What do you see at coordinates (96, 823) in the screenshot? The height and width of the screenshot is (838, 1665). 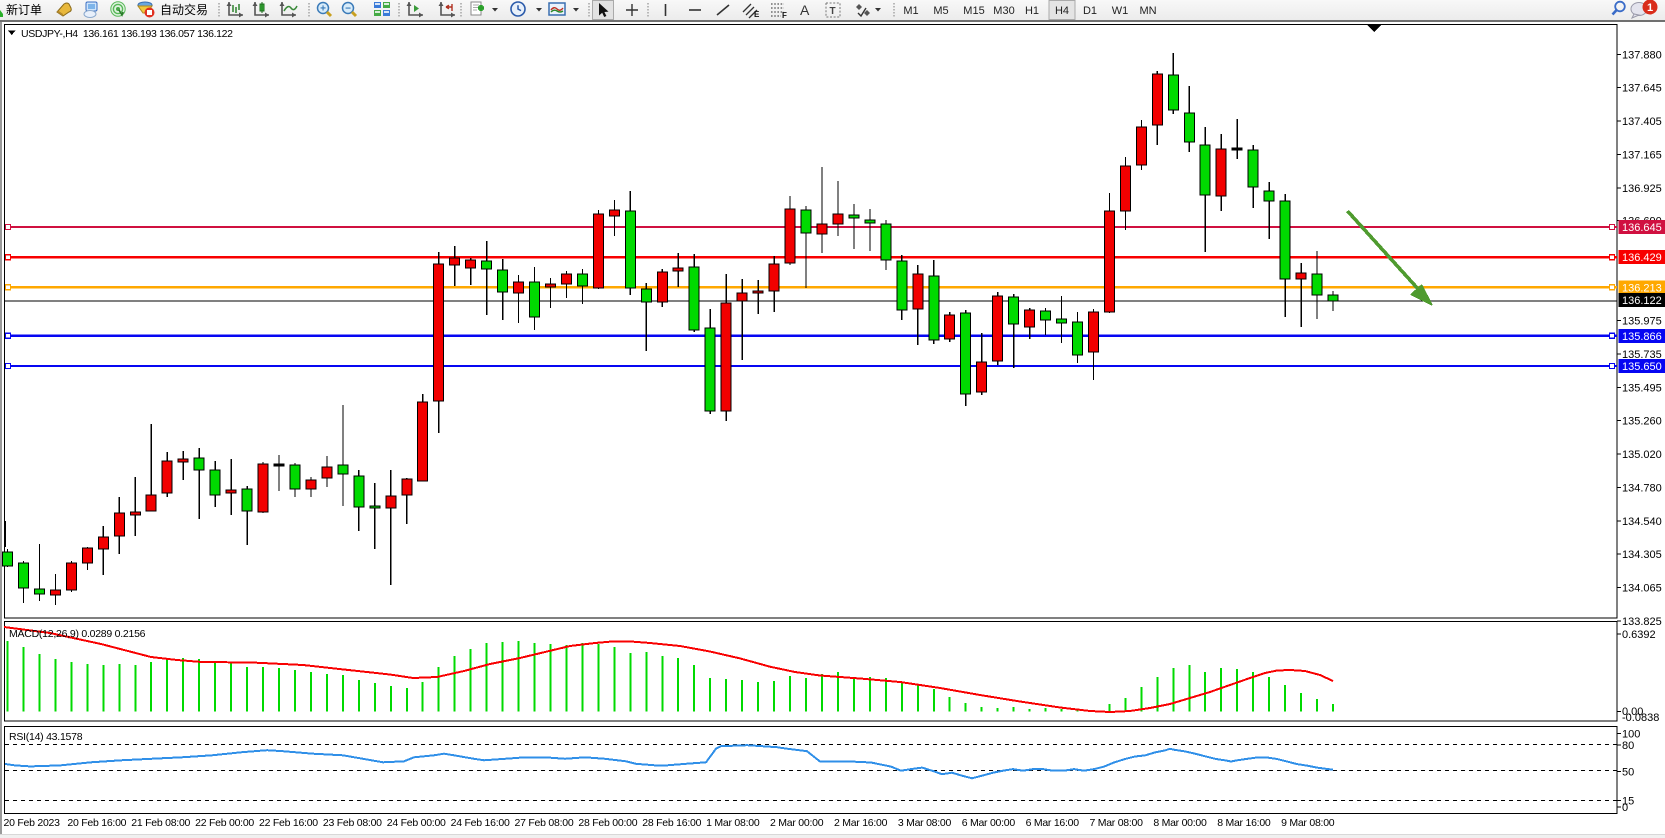 I see `svg-text: 20 Feb 16:00` at bounding box center [96, 823].